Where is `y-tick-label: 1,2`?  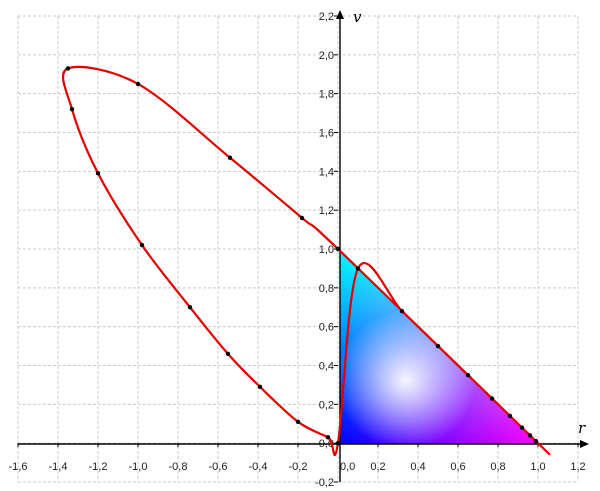
y-tick-label: 1,2 is located at coordinates (326, 211).